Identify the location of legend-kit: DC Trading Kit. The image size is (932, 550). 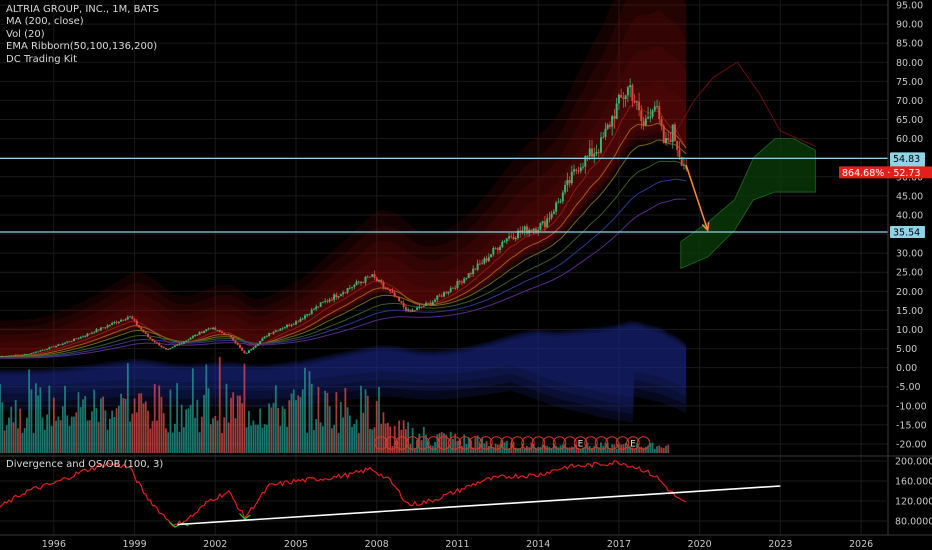
(41, 59).